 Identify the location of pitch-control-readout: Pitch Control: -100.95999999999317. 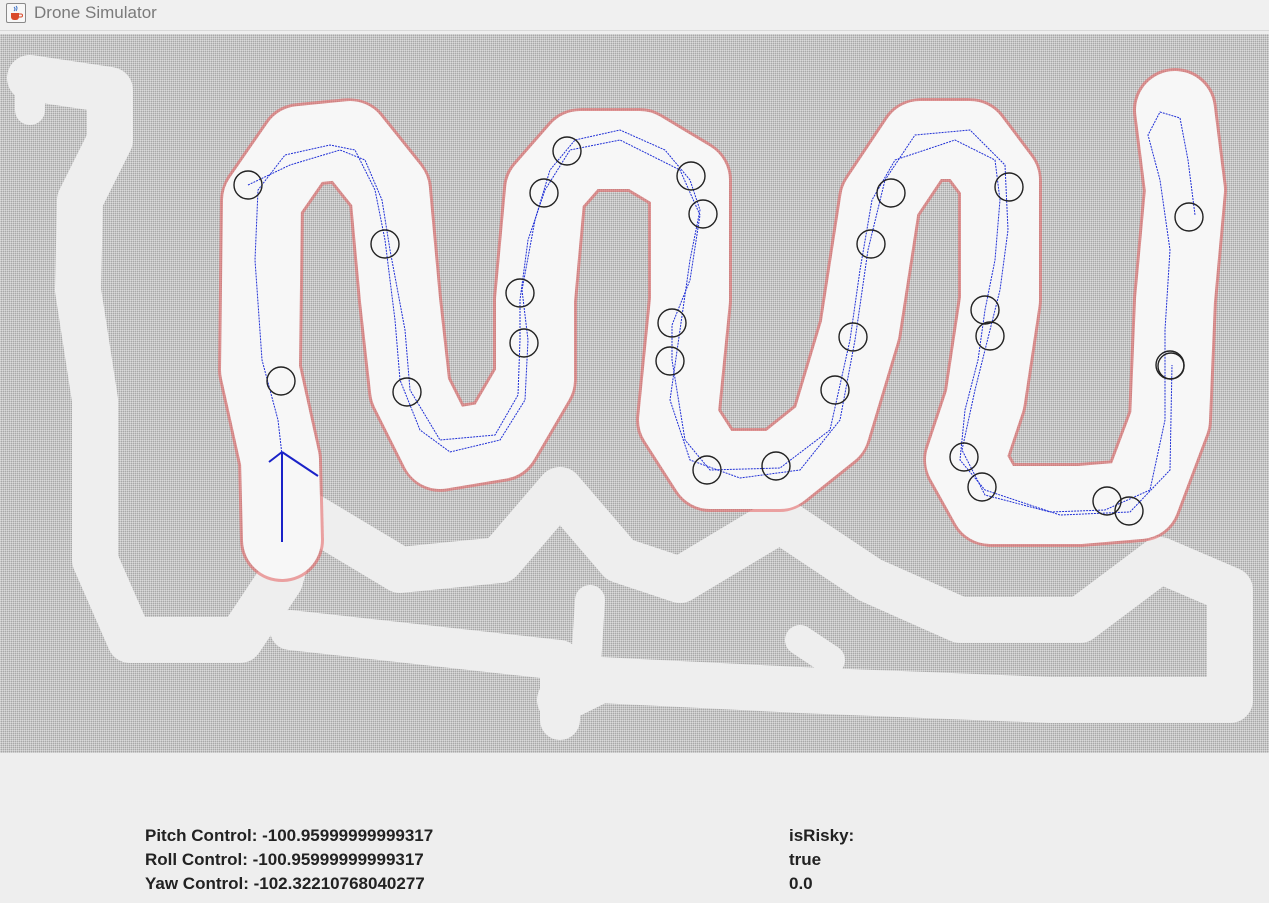
(289, 835).